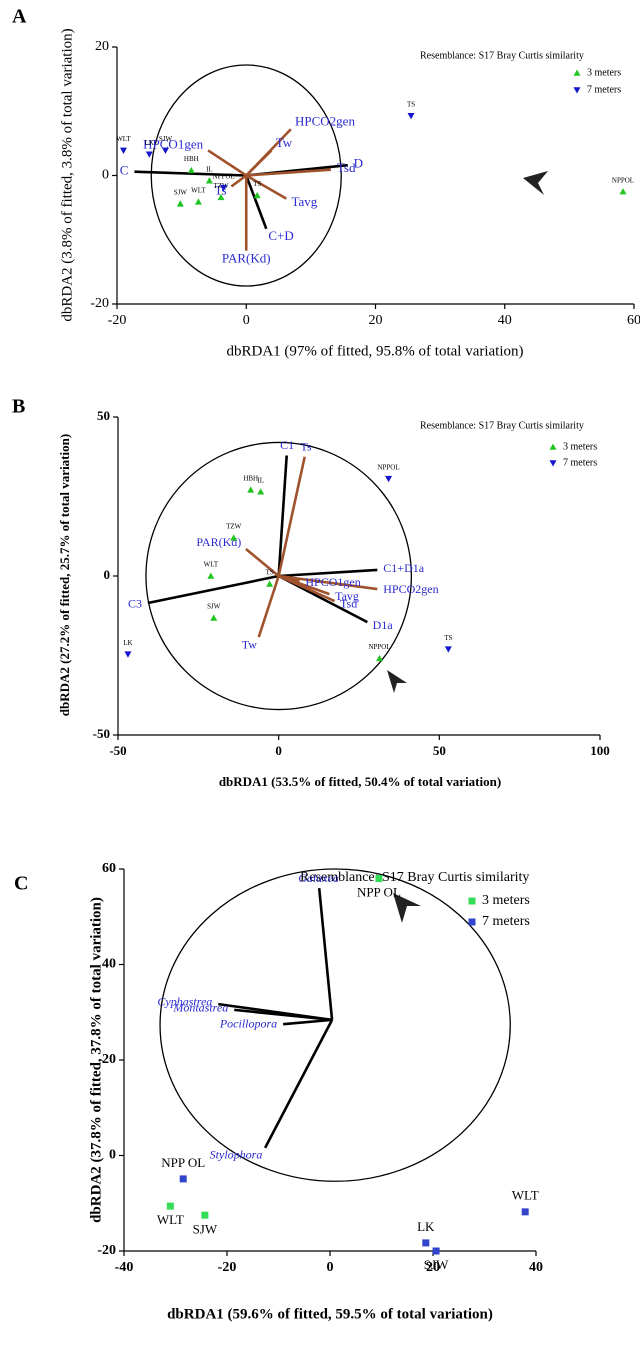 The width and height of the screenshot is (640, 1352). What do you see at coordinates (249, 644) in the screenshot?
I see `vector-label: Tw` at bounding box center [249, 644].